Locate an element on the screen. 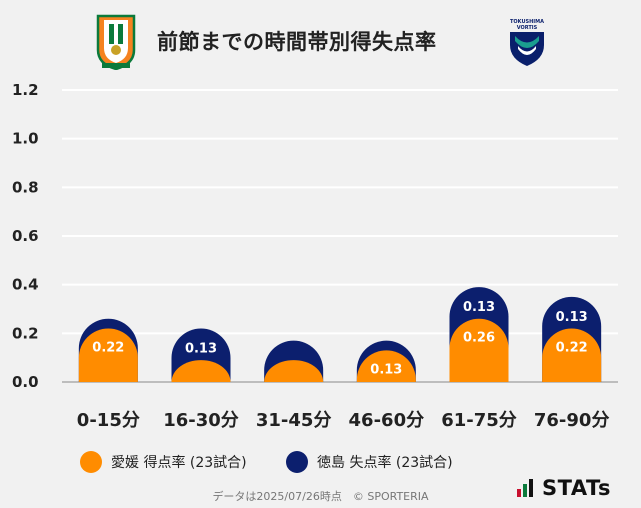  y-tick-label: 0.0 is located at coordinates (25, 382).